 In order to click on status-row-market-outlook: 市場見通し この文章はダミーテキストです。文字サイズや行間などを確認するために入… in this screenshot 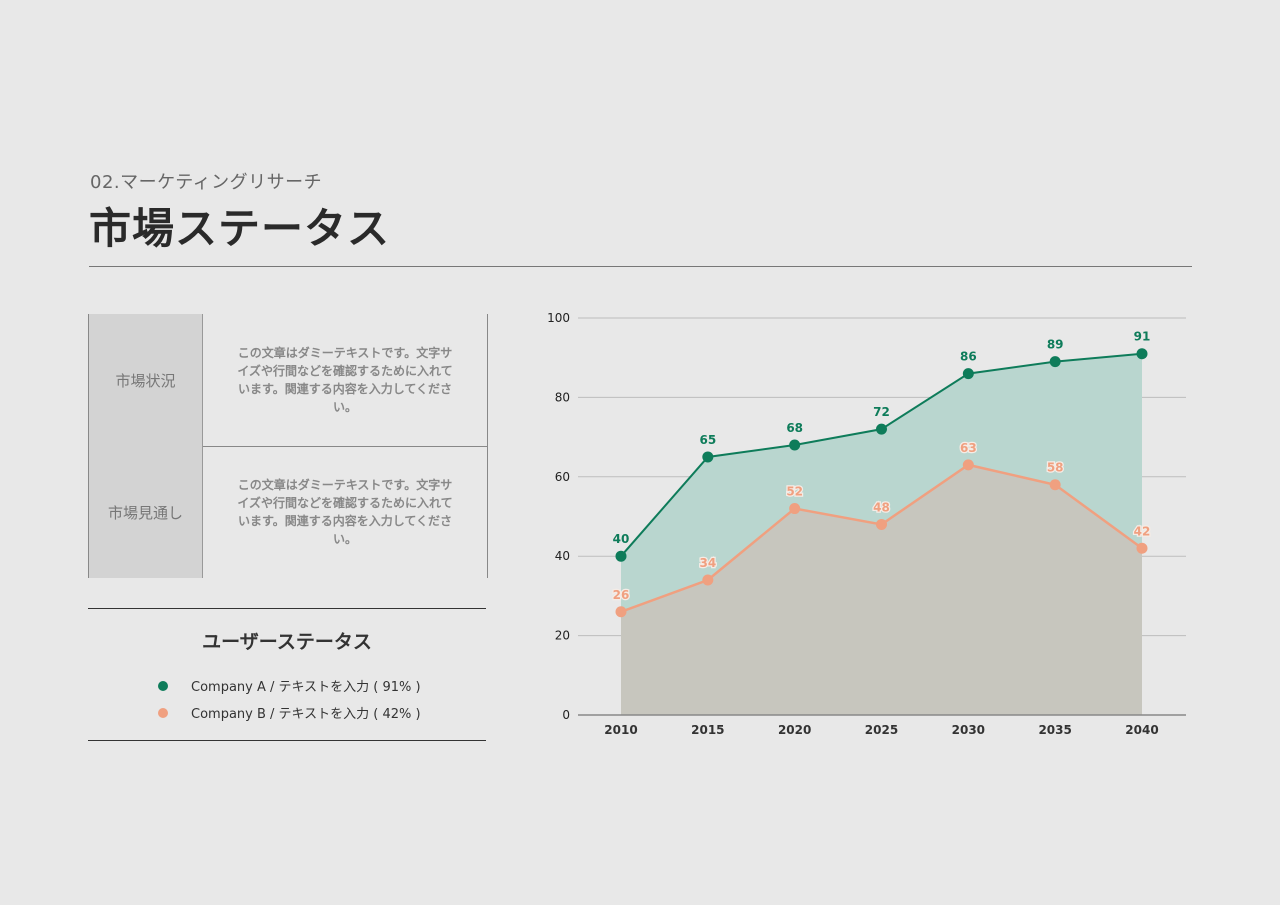, I will do `click(288, 512)`.